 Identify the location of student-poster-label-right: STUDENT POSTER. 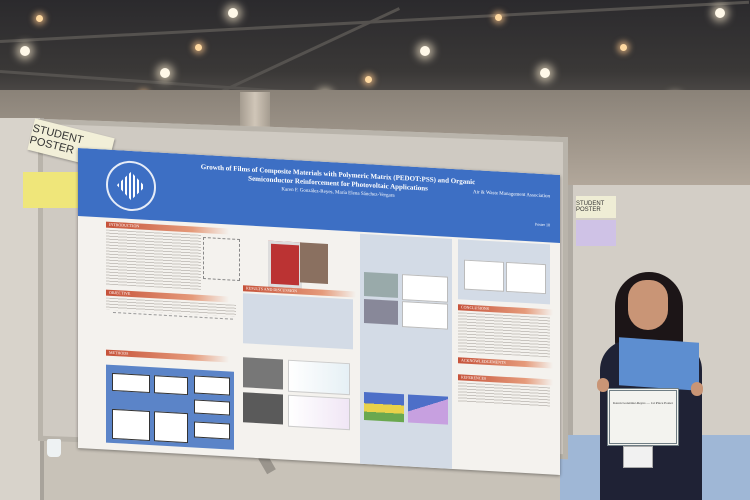
(596, 207).